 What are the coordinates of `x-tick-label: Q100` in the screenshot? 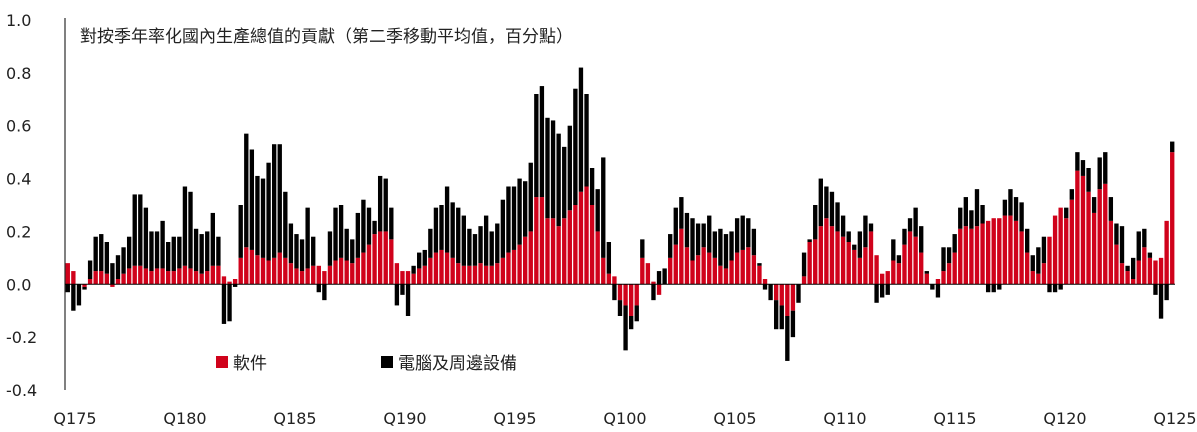 It's located at (624, 418).